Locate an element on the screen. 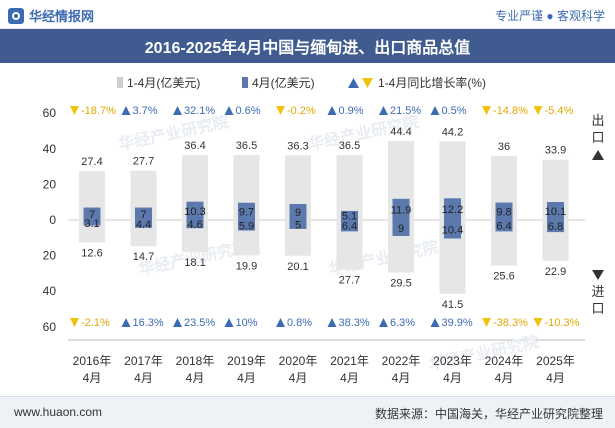 The image size is (615, 428). export-growth-label: 21.5% is located at coordinates (405, 111).